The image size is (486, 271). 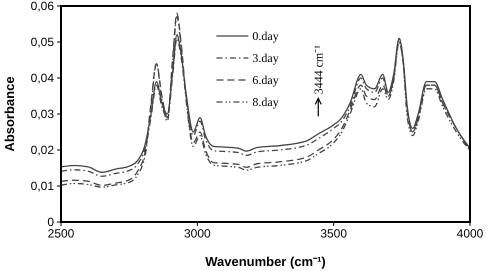 I want to click on x-axis-title: Wavenumber (cm⁻¹), so click(x=265, y=261).